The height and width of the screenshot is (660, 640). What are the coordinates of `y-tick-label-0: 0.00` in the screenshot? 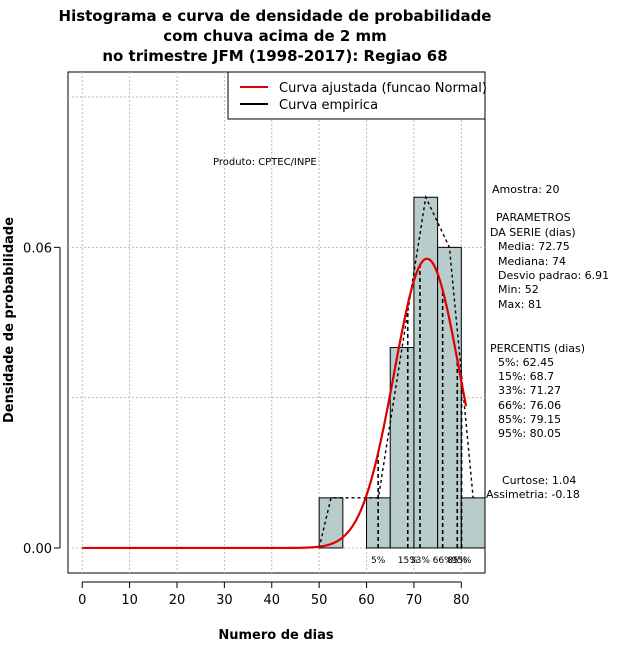 It's located at (37, 549).